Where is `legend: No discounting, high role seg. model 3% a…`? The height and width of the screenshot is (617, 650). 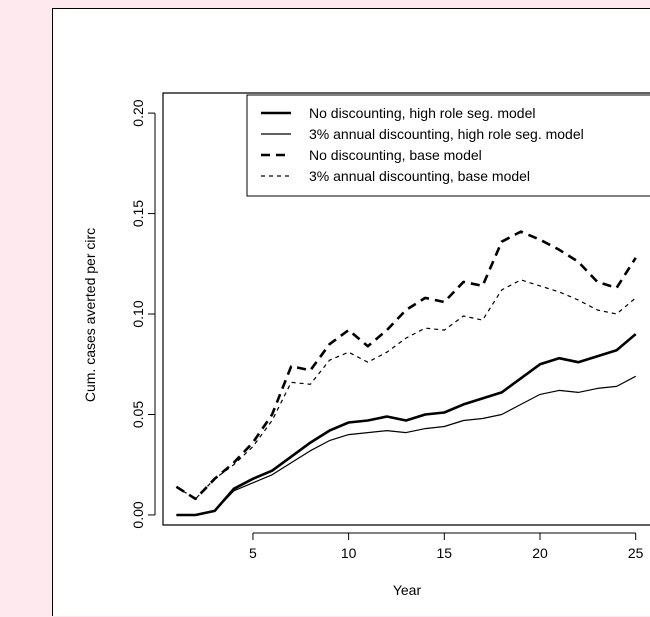
legend: No discounting, high role seg. model 3% a… is located at coordinates (448, 145).